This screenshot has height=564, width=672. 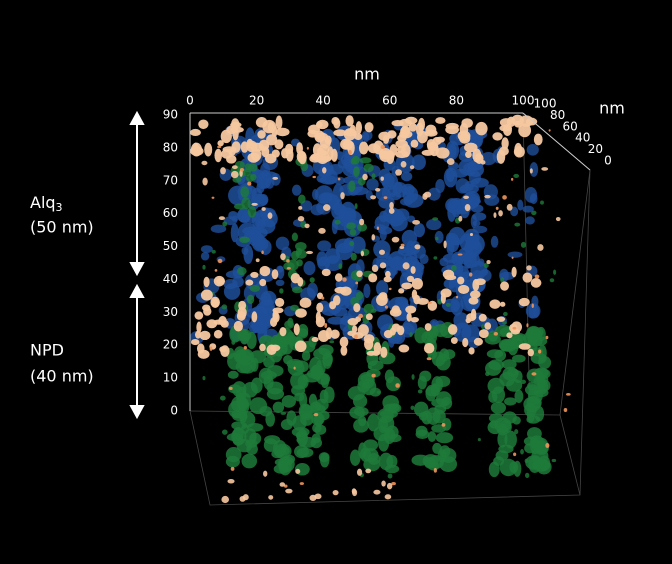 I want to click on depth-tick-label: 60, so click(x=570, y=126).